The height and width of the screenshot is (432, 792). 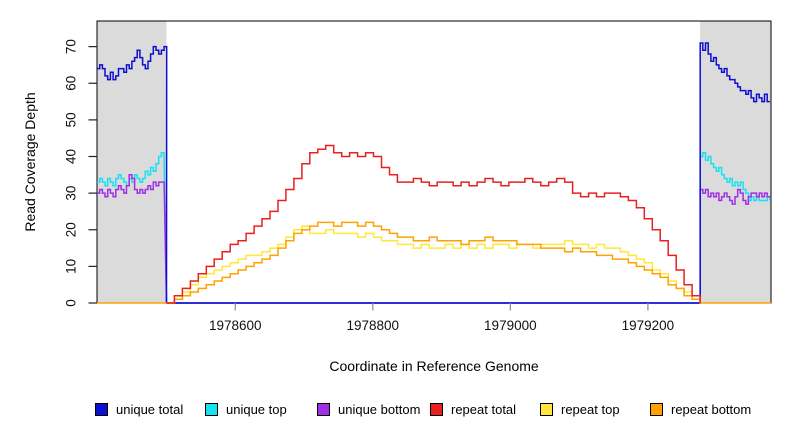 What do you see at coordinates (735, 162) in the screenshot?
I see `shaded-region` at bounding box center [735, 162].